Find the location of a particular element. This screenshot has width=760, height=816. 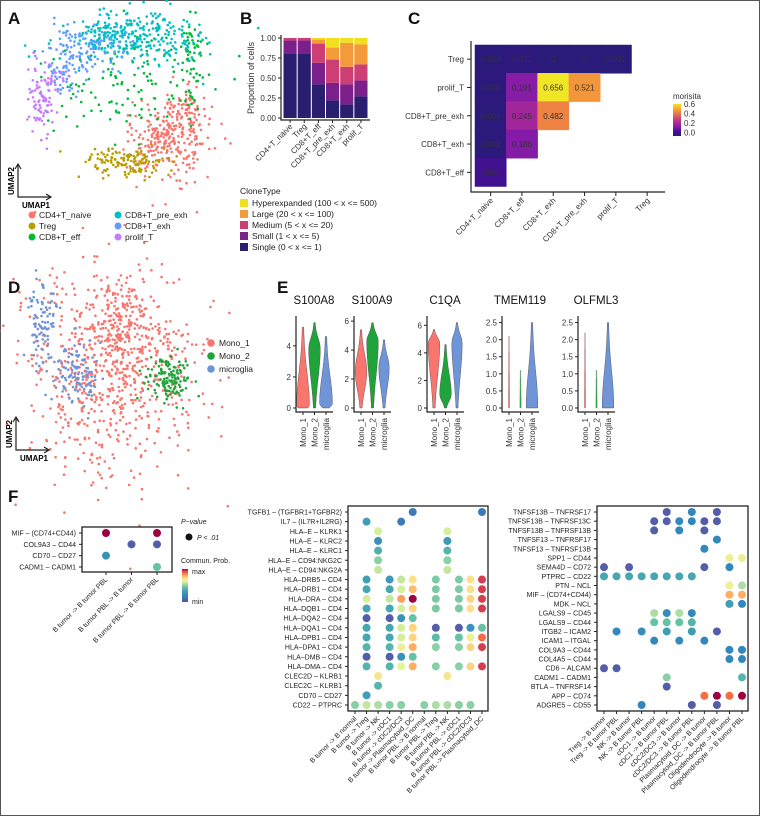

heatmap-cell is located at coordinates (615, 59).